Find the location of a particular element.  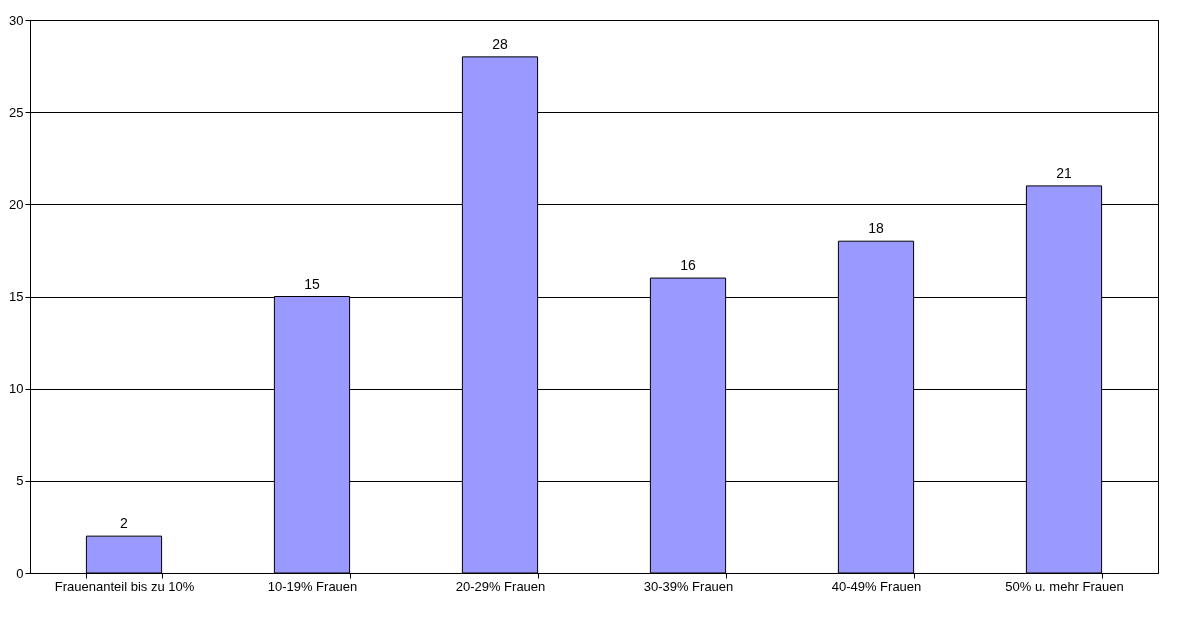

data-label: 2 is located at coordinates (124, 523).